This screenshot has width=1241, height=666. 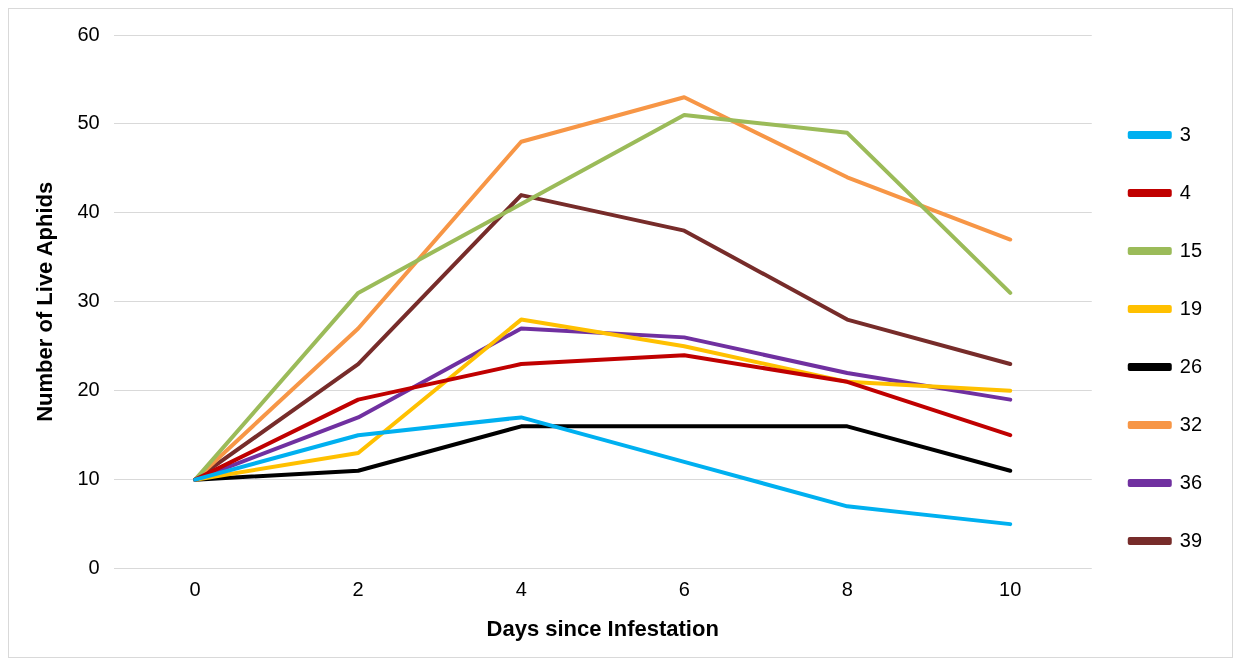 What do you see at coordinates (88, 300) in the screenshot?
I see `y-tick-label: 30` at bounding box center [88, 300].